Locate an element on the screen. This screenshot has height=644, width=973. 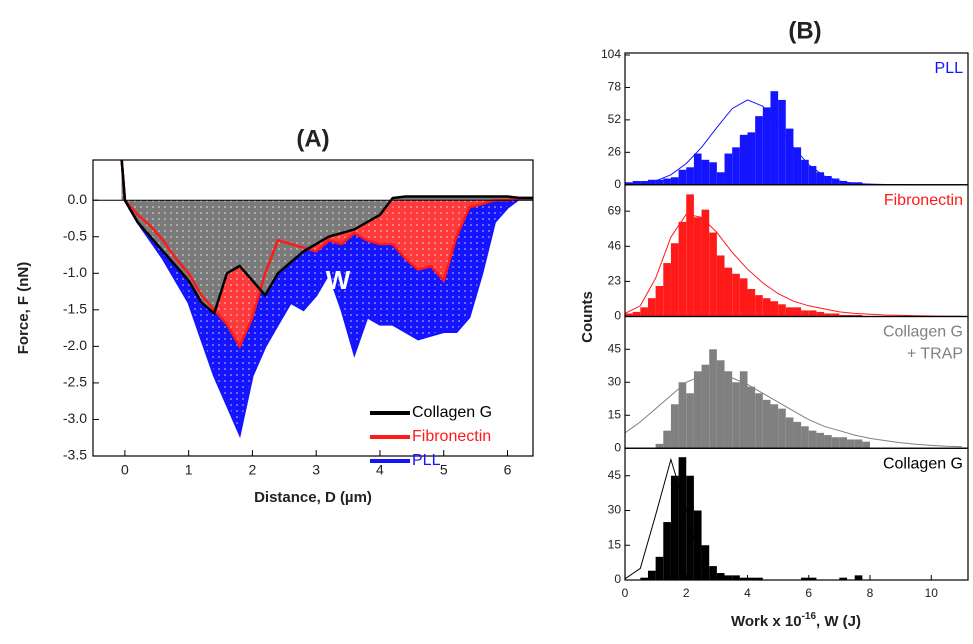
y-axis-label: Force, F (nN) is located at coordinates (23, 308).